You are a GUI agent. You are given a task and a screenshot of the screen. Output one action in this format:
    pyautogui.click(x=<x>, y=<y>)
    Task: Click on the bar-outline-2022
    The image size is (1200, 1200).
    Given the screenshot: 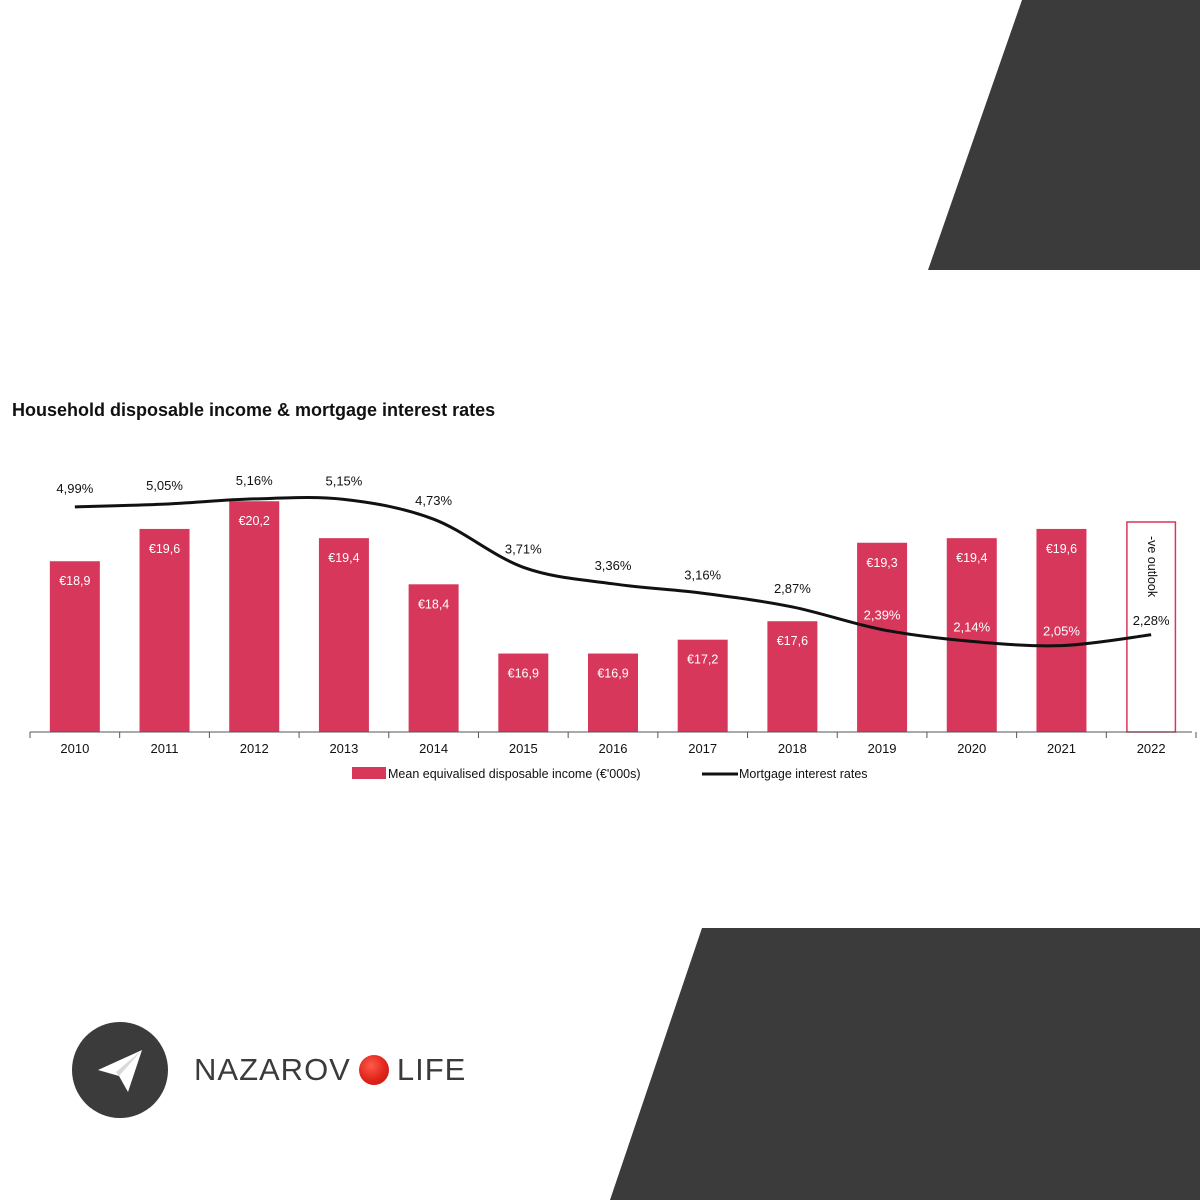 What is the action you would take?
    pyautogui.click(x=1151, y=627)
    